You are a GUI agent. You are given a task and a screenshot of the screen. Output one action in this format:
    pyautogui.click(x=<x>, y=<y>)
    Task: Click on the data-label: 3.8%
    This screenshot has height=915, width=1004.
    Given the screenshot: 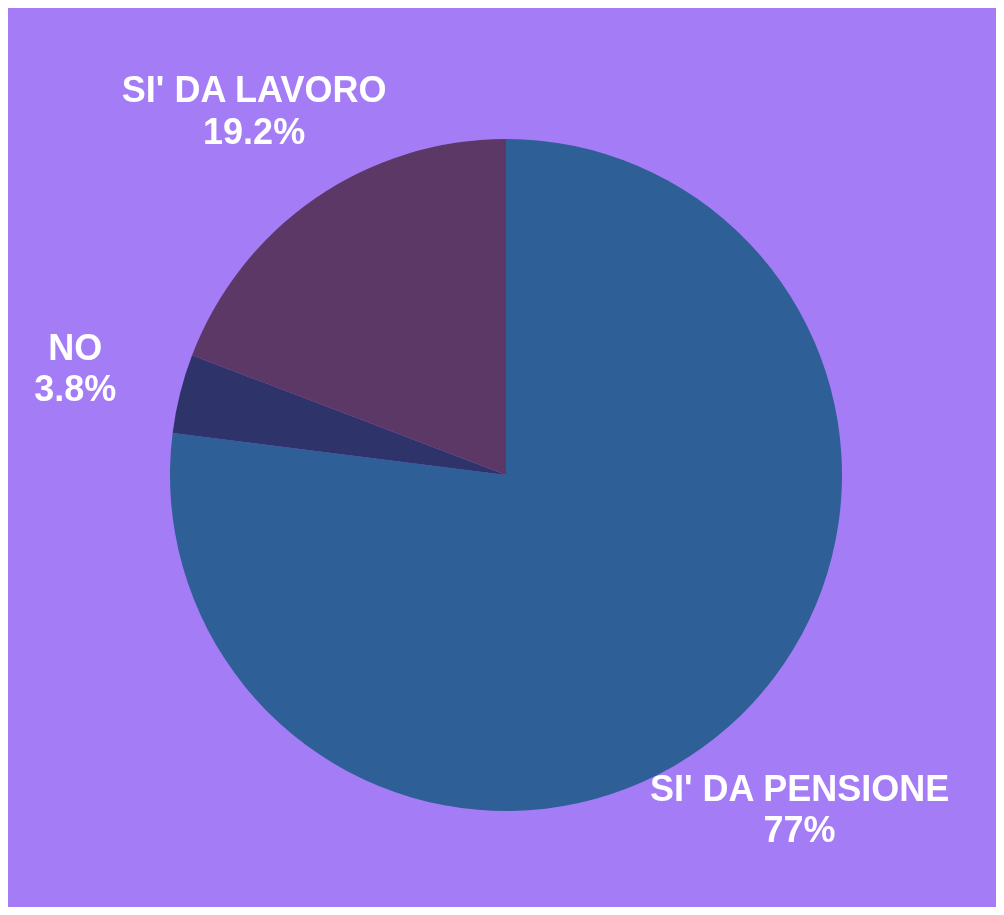 What is the action you would take?
    pyautogui.click(x=75, y=389)
    